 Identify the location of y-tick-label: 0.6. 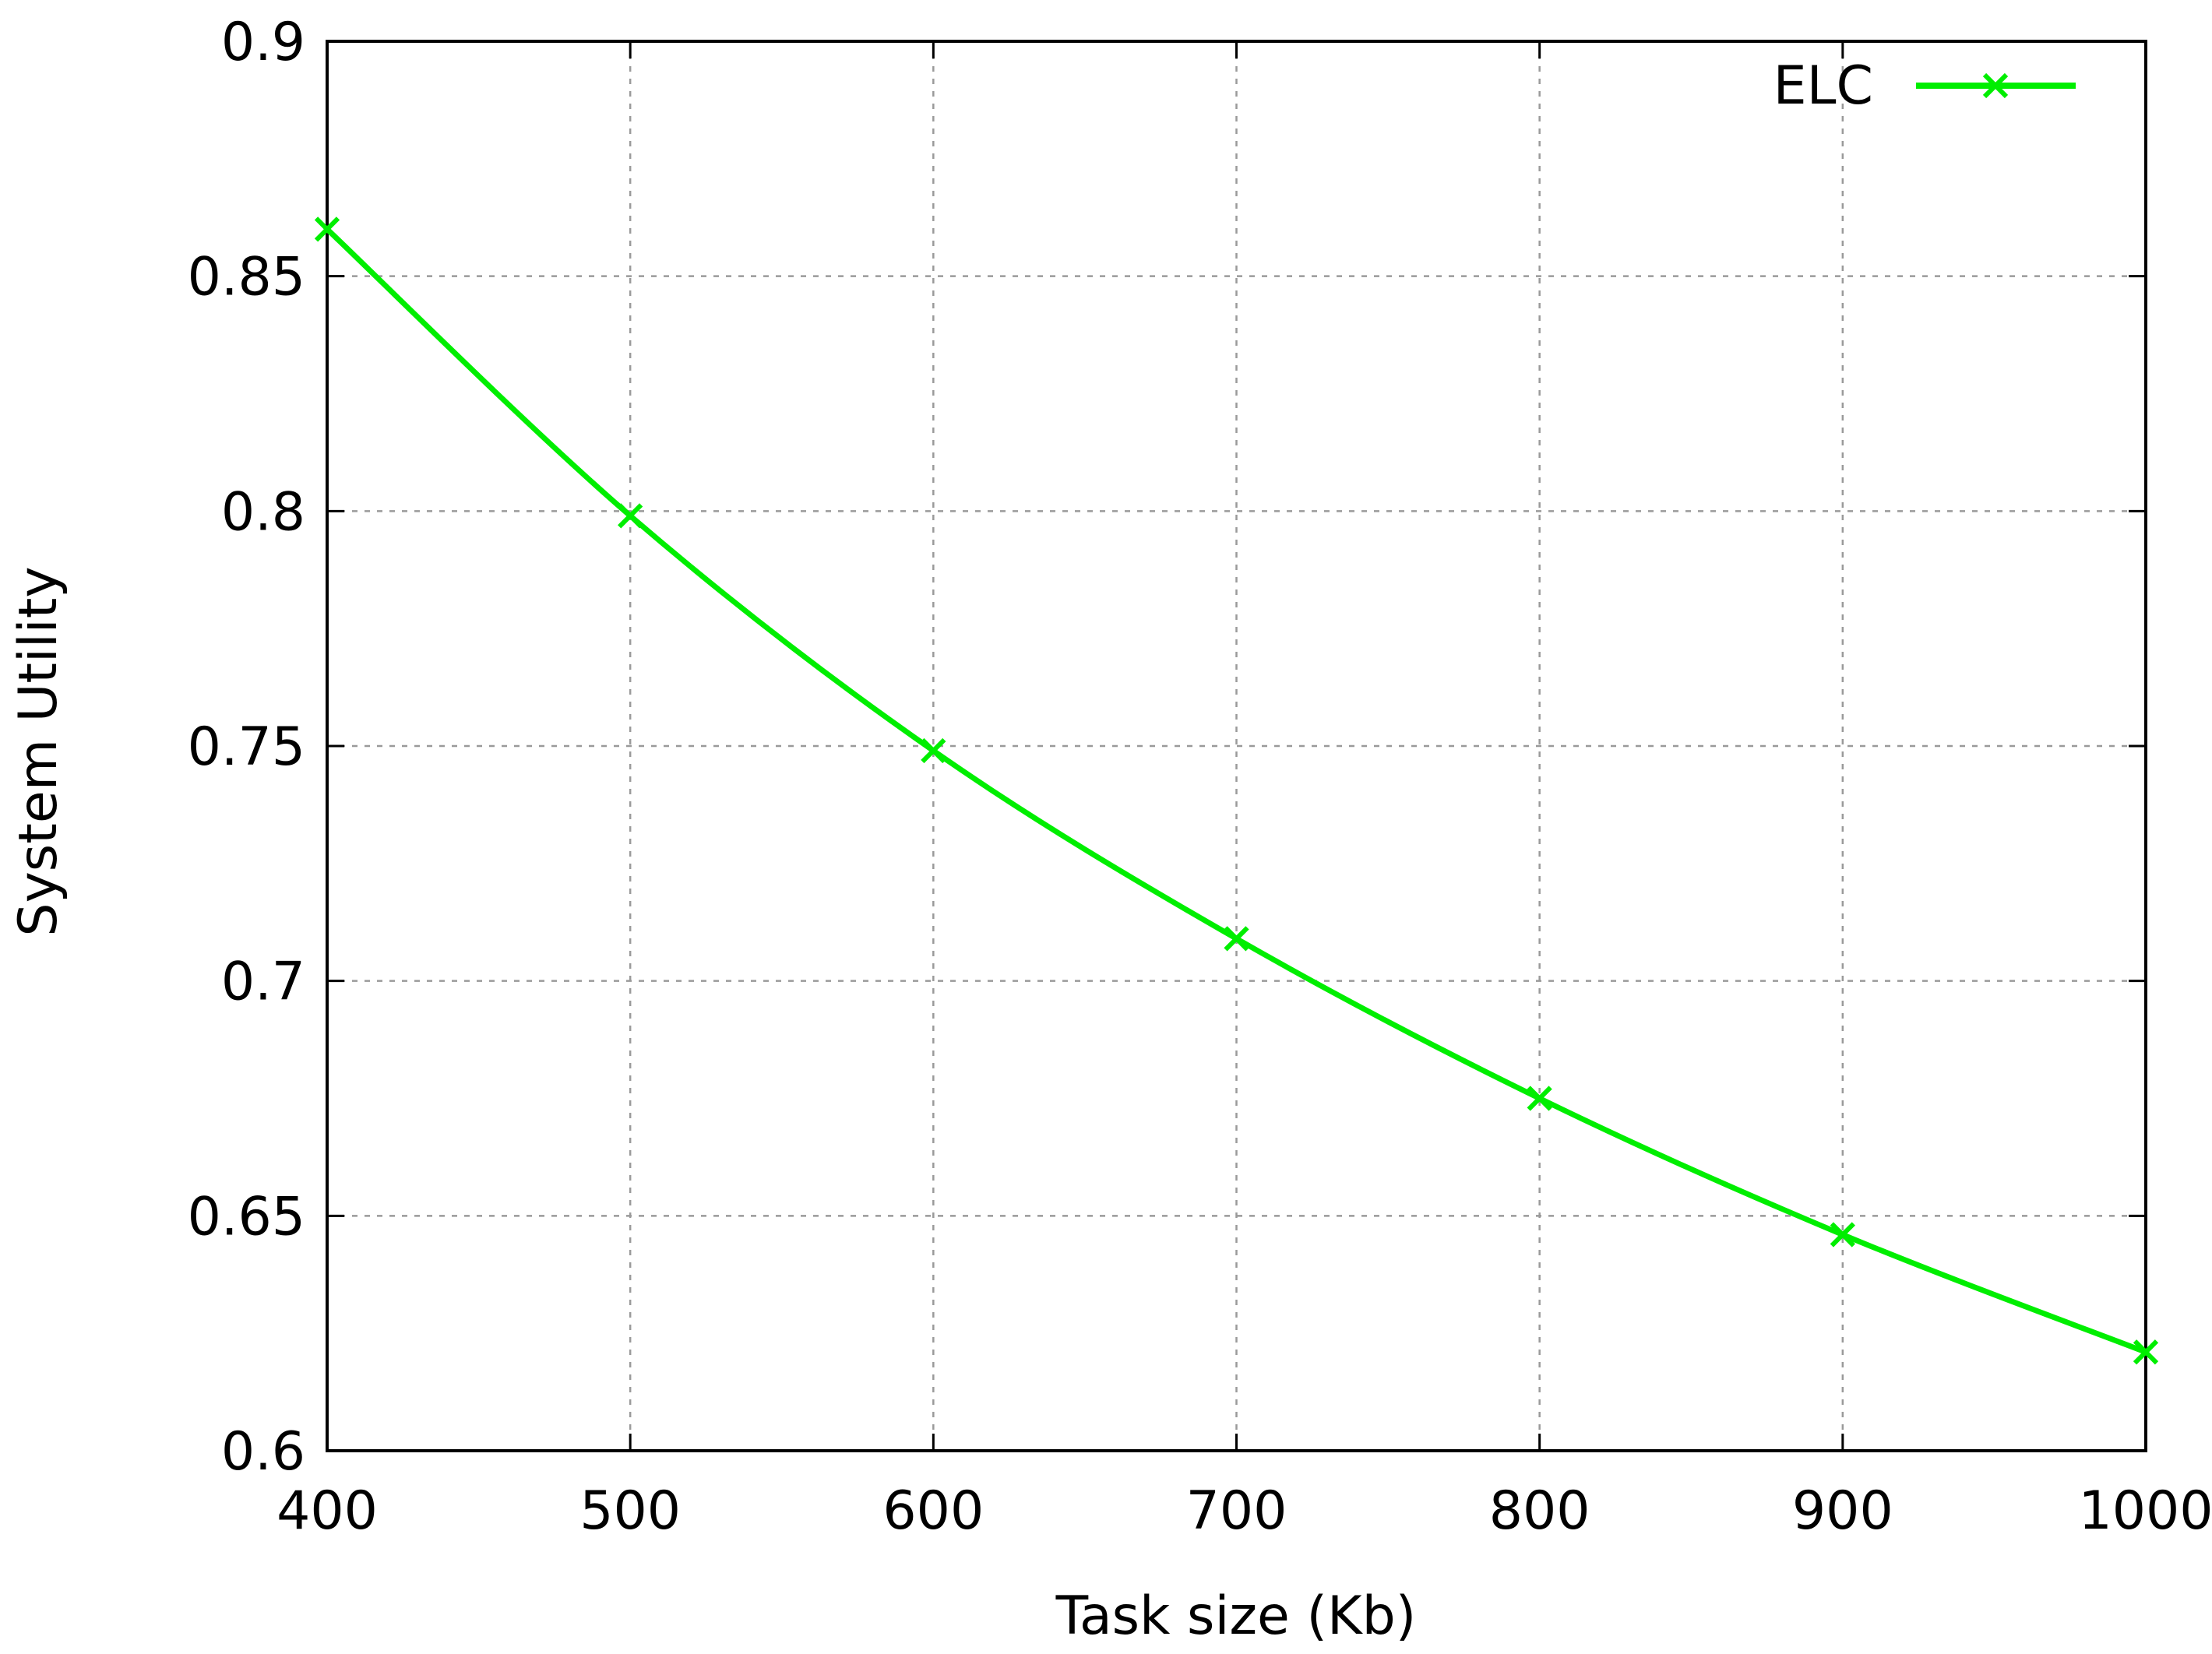
(263, 1452).